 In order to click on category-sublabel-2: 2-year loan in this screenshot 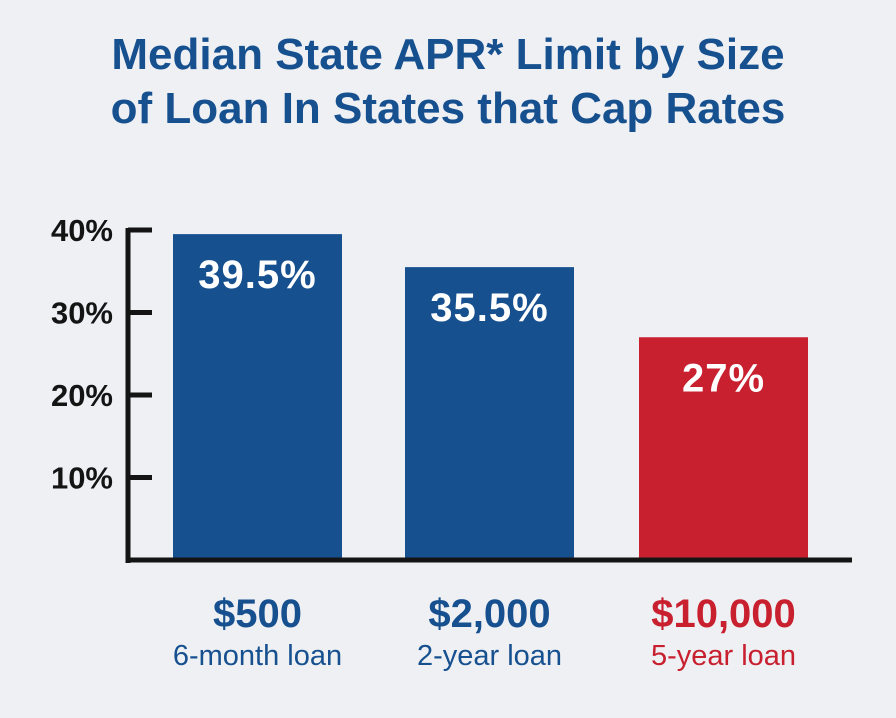, I will do `click(489, 656)`.